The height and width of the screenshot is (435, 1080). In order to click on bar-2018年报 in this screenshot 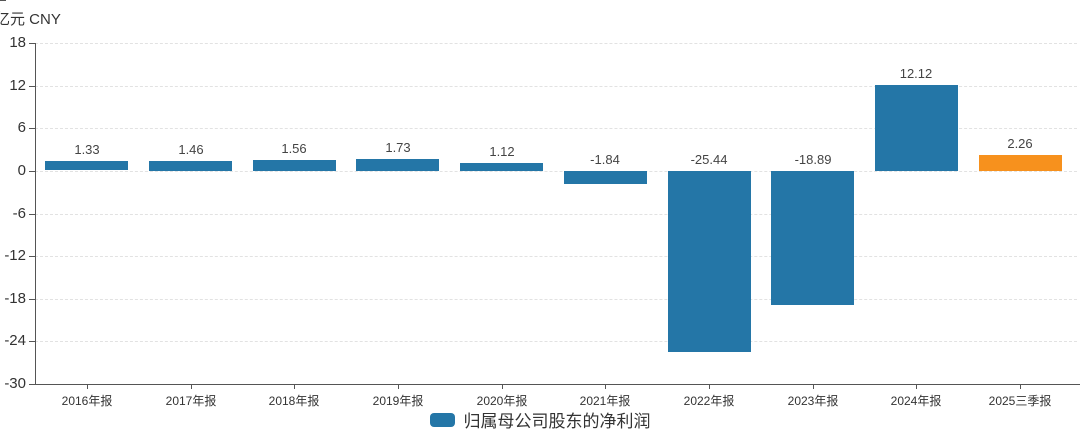, I will do `click(294, 165)`.